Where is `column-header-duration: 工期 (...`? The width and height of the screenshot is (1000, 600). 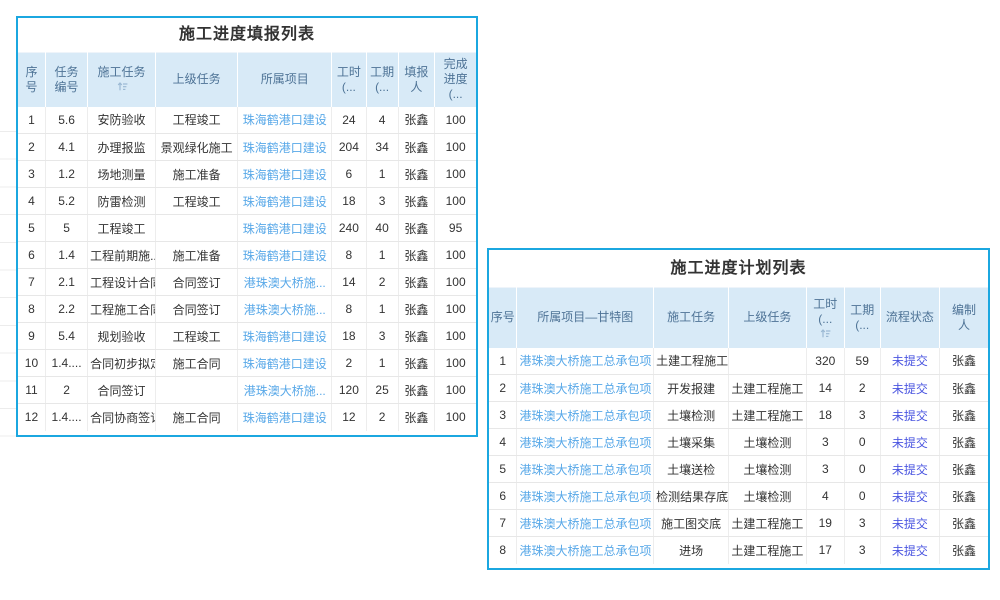 column-header-duration: 工期 (... is located at coordinates (382, 79).